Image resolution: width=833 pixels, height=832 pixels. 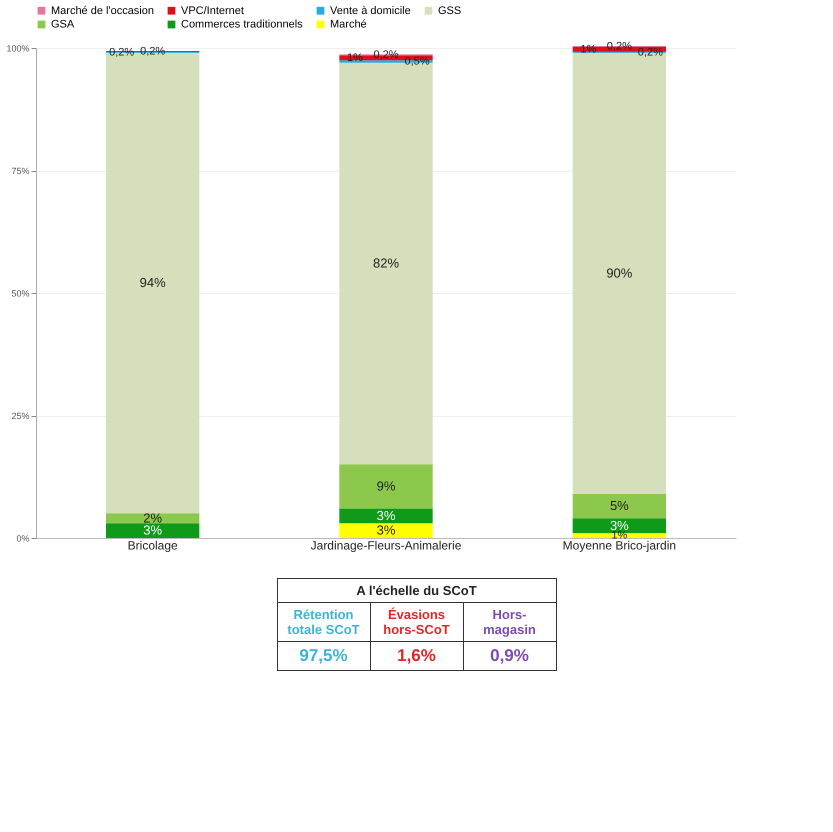 What do you see at coordinates (450, 10) in the screenshot?
I see `legend-label: GSS` at bounding box center [450, 10].